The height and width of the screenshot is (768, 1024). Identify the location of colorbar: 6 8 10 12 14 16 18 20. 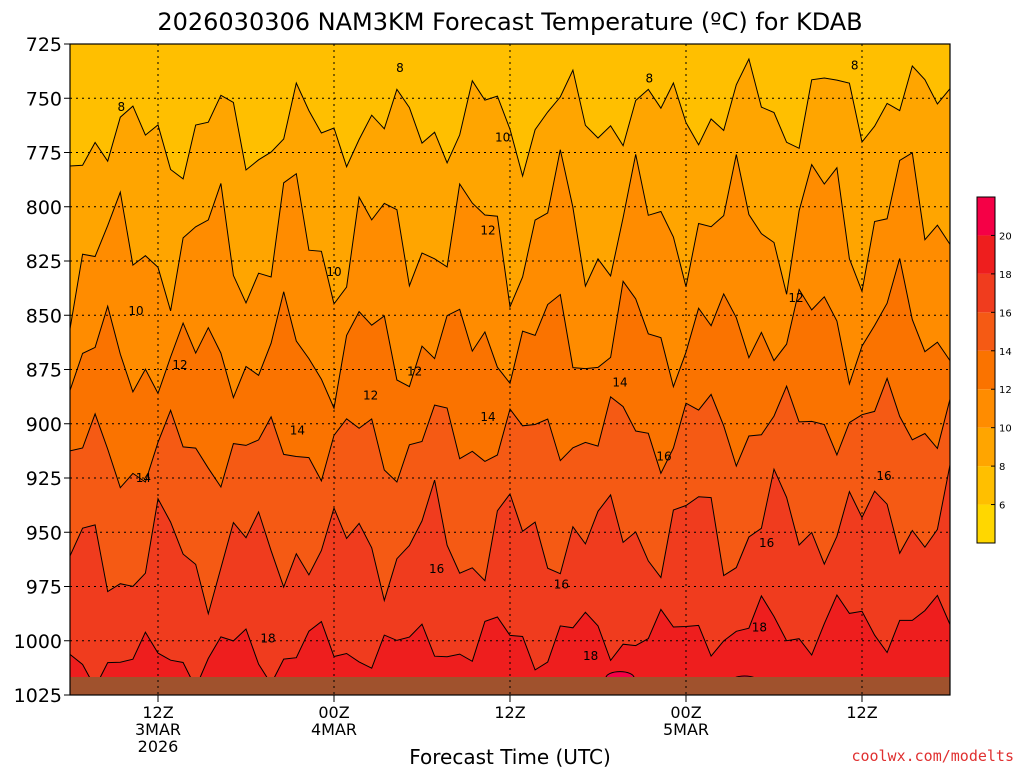
(994, 370).